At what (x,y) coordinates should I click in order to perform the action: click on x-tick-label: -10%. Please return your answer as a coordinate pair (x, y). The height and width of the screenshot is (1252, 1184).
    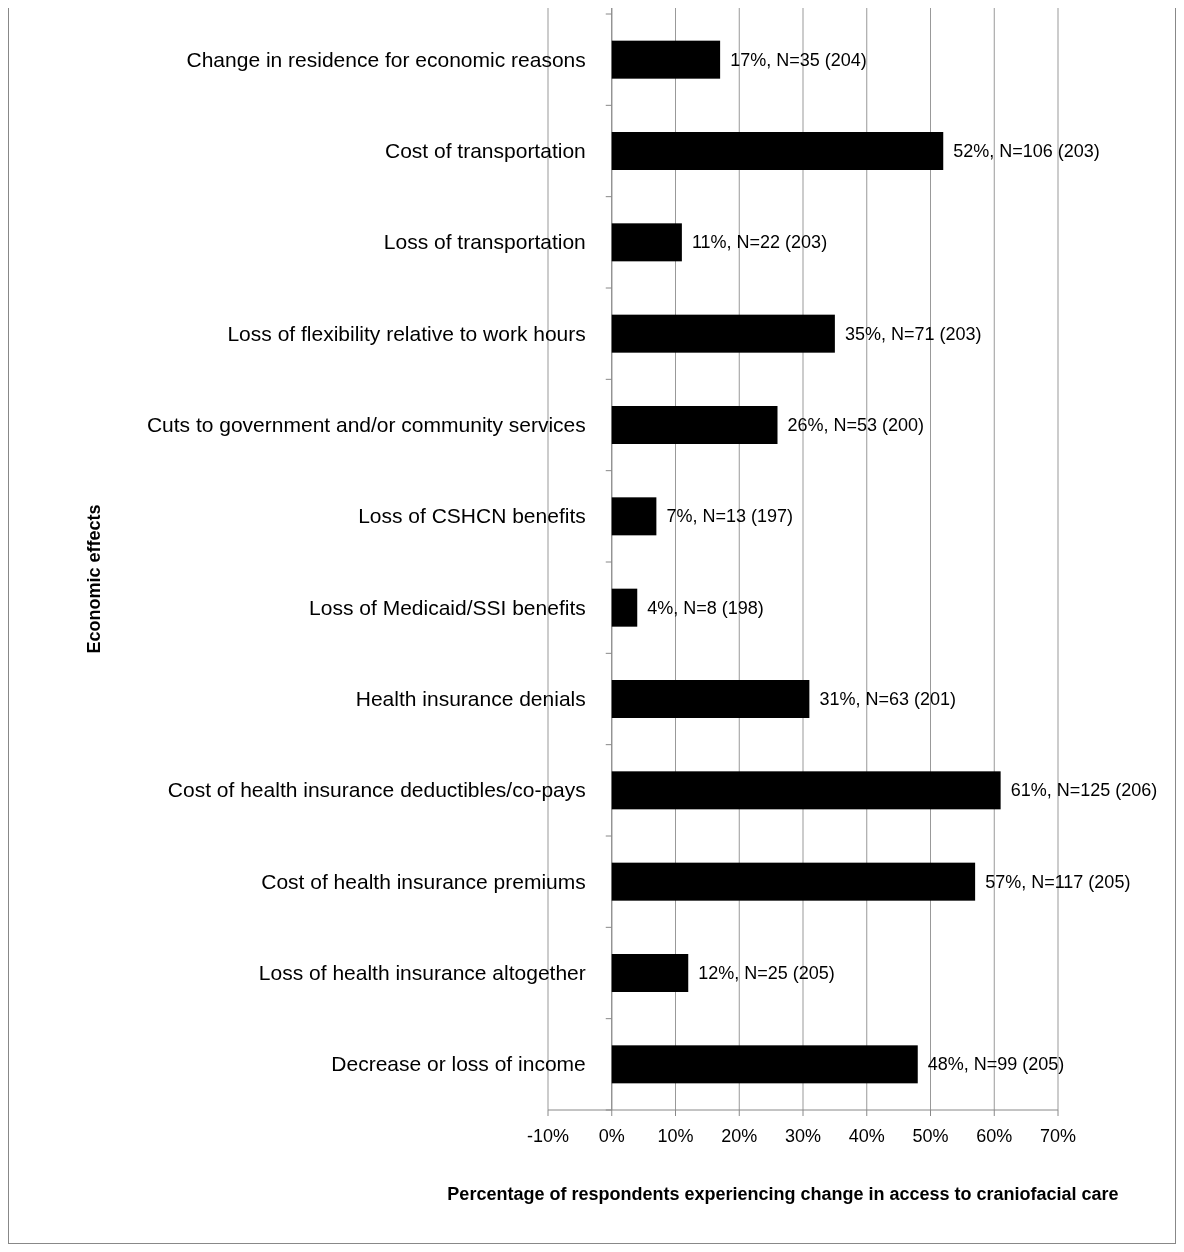
    Looking at the image, I should click on (548, 1136).